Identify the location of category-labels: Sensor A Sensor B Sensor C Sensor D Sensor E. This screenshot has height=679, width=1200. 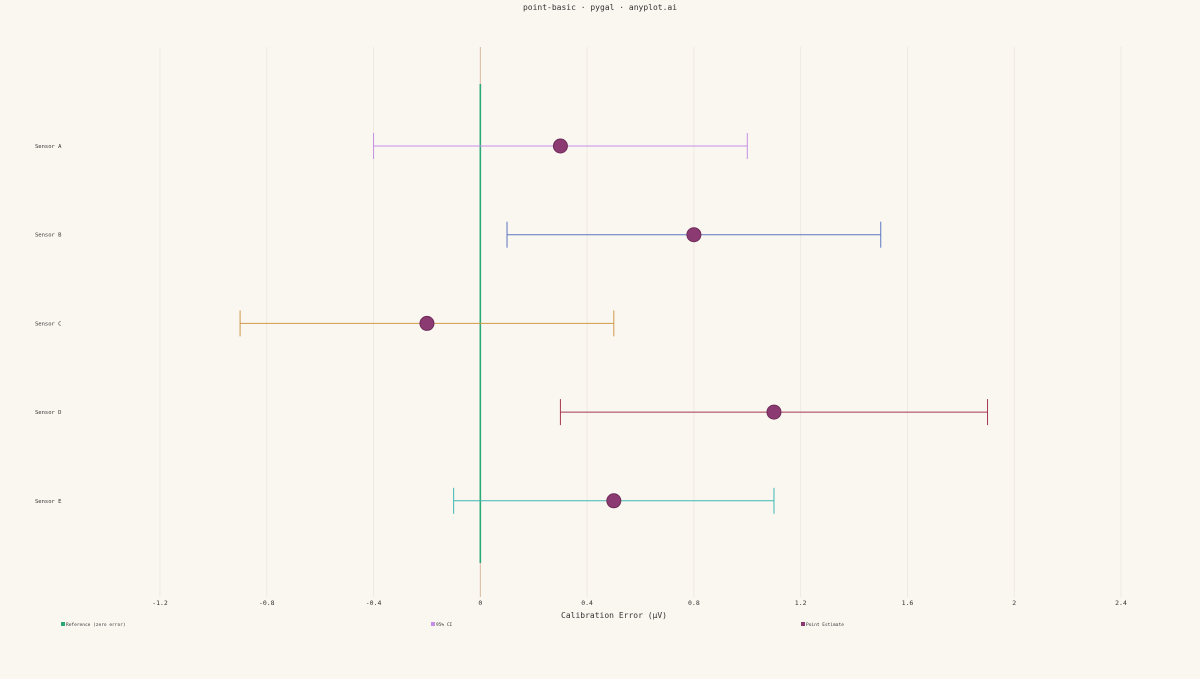
(48, 324).